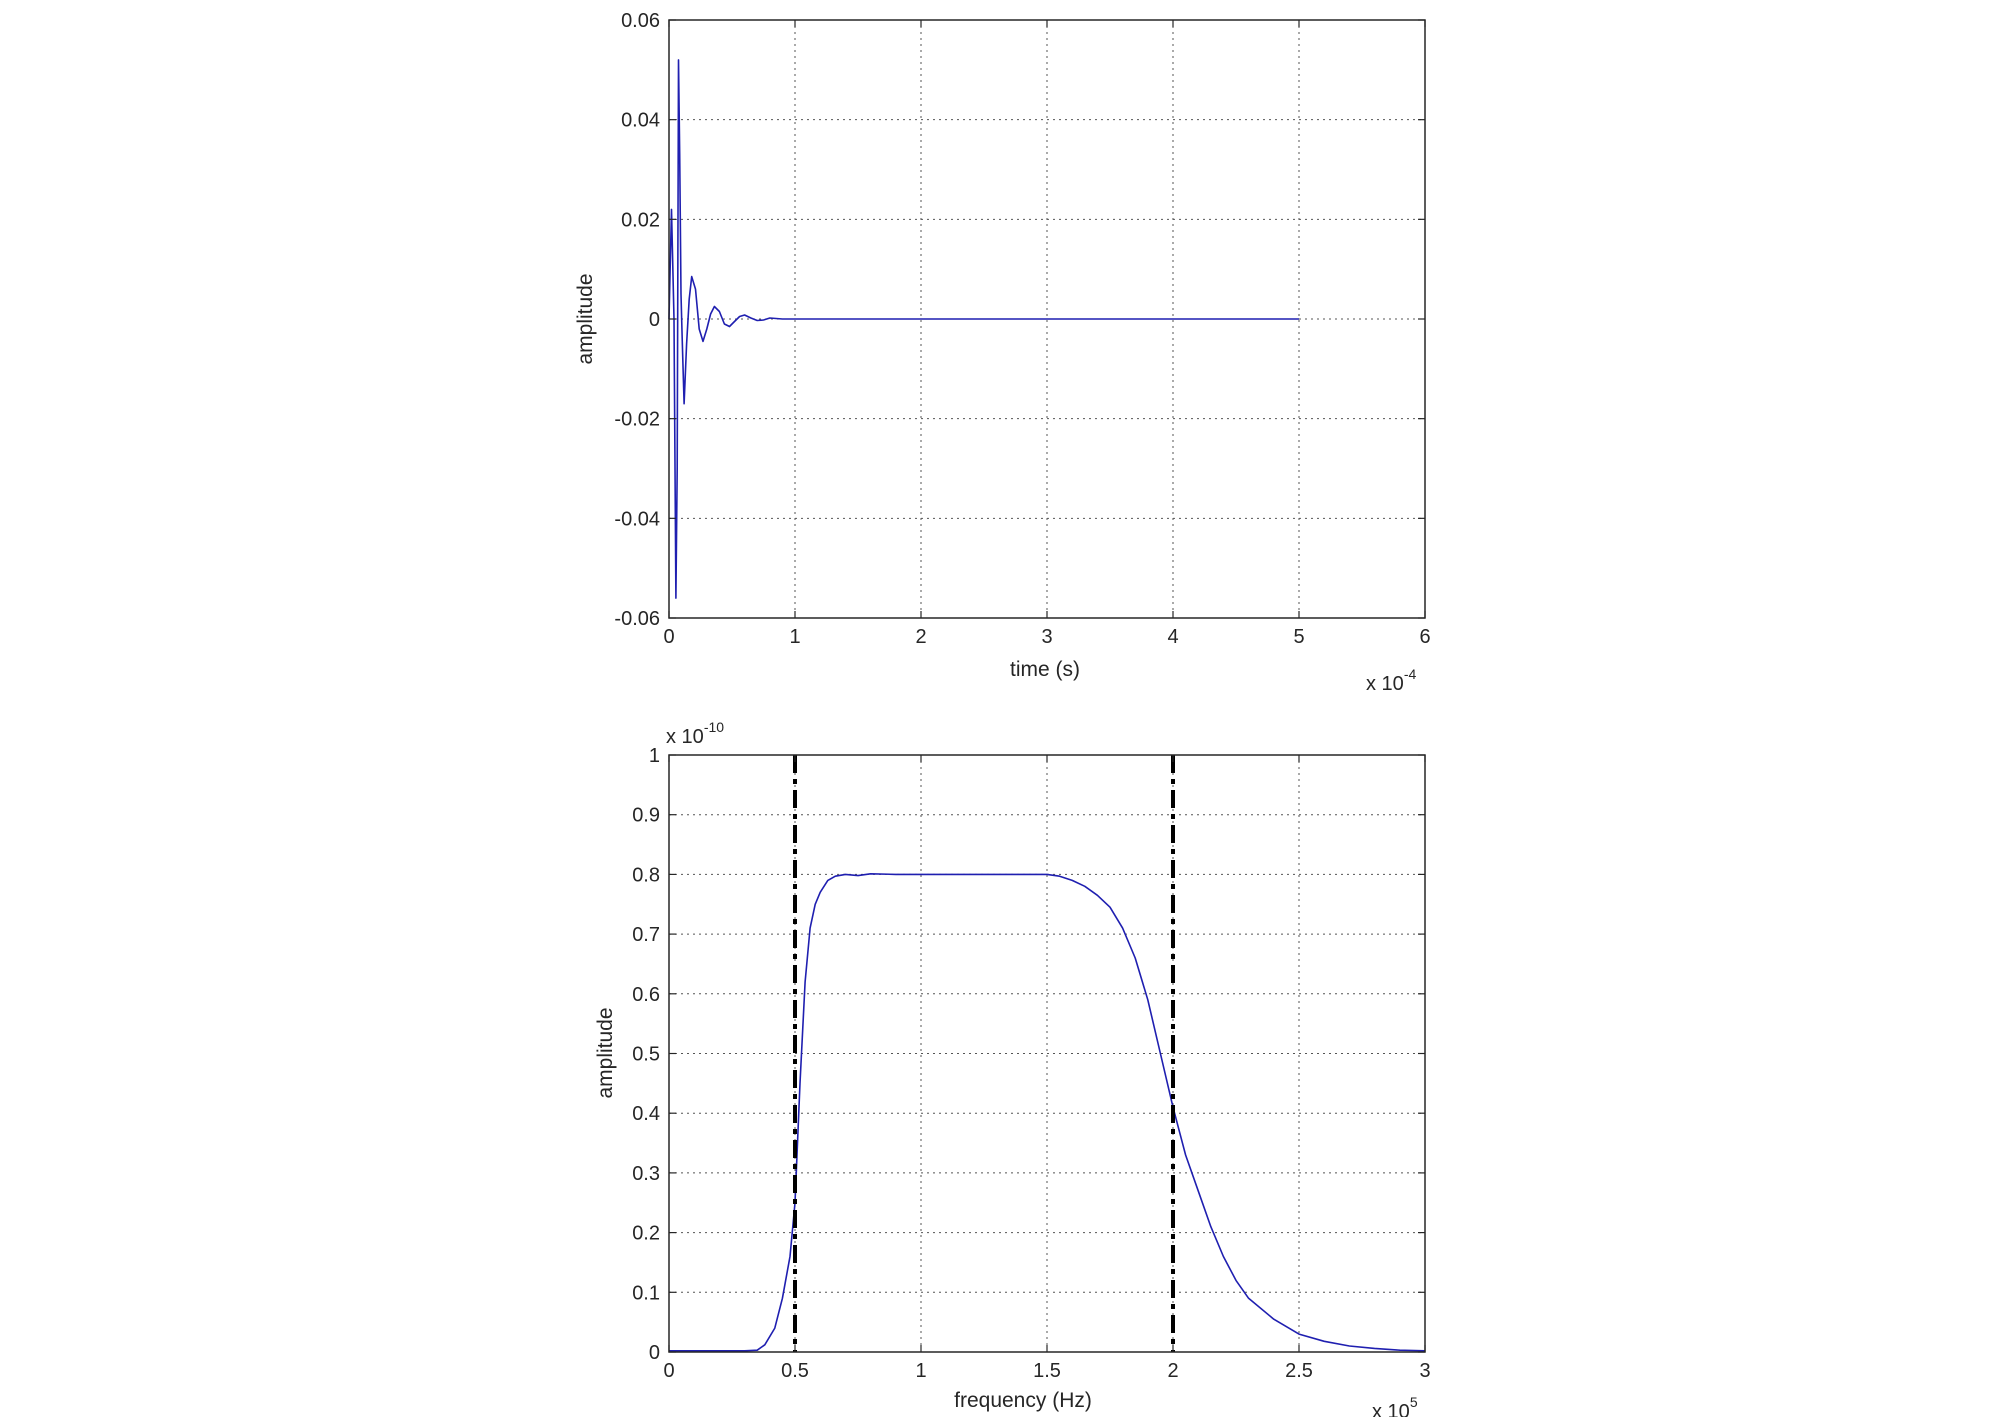  Describe the element at coordinates (646, 1174) in the screenshot. I see `y-tick-label: 0.3` at that location.